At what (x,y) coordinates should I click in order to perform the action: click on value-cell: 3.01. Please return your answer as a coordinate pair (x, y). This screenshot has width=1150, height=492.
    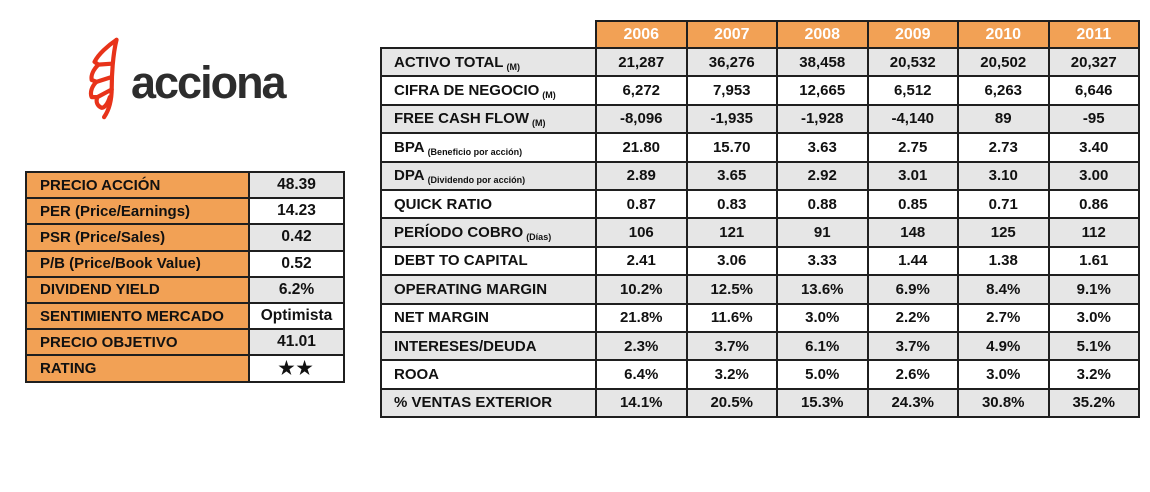
    Looking at the image, I should click on (912, 175).